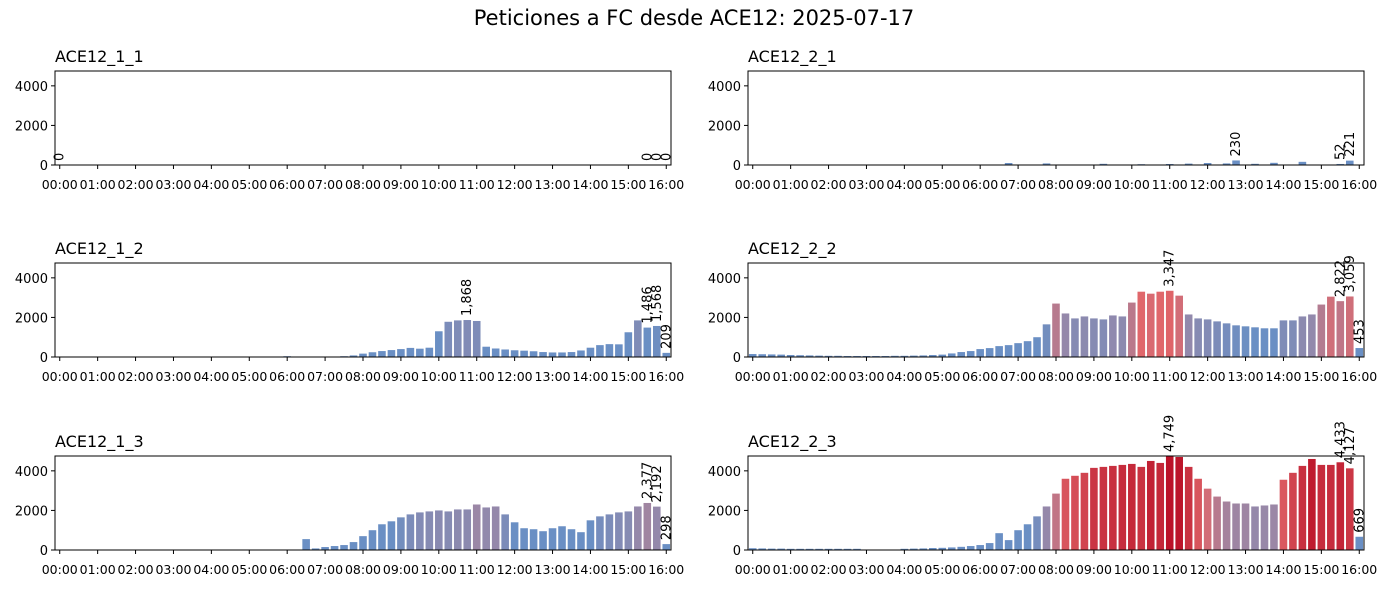 The height and width of the screenshot is (593, 1388). I want to click on x-tick-label: 07:00, so click(1018, 376).